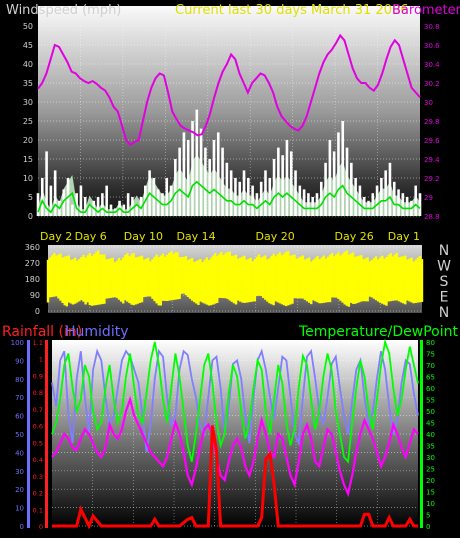 Image resolution: width=460 pixels, height=538 pixels. Describe the element at coordinates (32, 247) in the screenshot. I see `direction-tick-label: 360` at that location.